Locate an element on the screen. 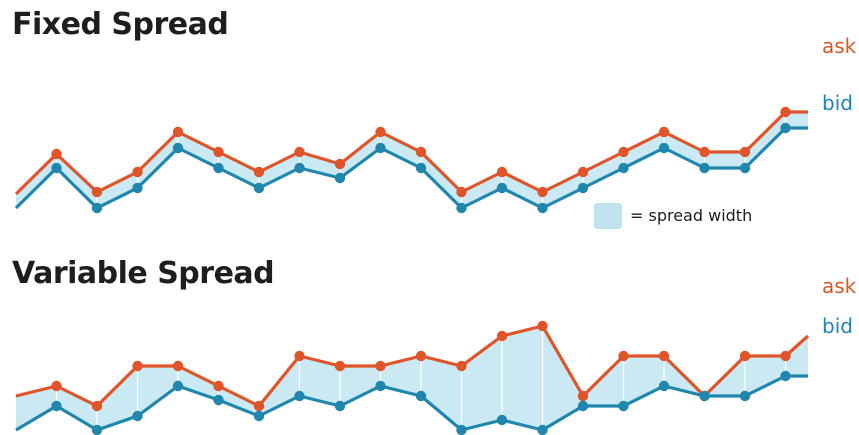  variable-spread-title: Variable Spread is located at coordinates (143, 273).